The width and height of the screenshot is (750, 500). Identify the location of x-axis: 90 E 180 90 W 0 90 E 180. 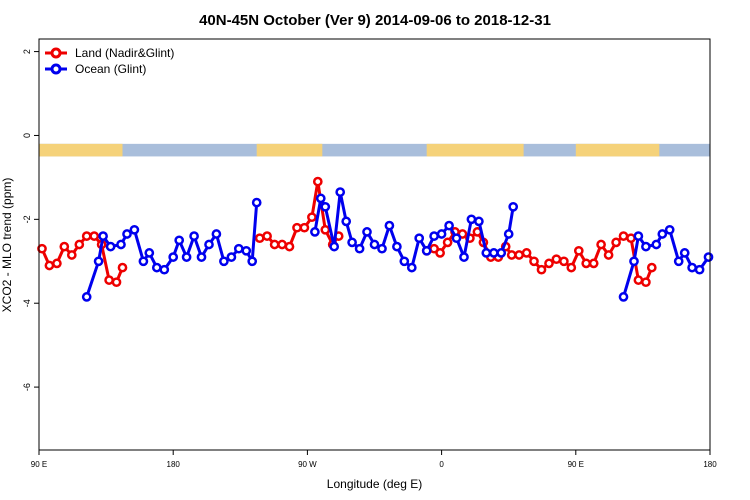
(374, 459).